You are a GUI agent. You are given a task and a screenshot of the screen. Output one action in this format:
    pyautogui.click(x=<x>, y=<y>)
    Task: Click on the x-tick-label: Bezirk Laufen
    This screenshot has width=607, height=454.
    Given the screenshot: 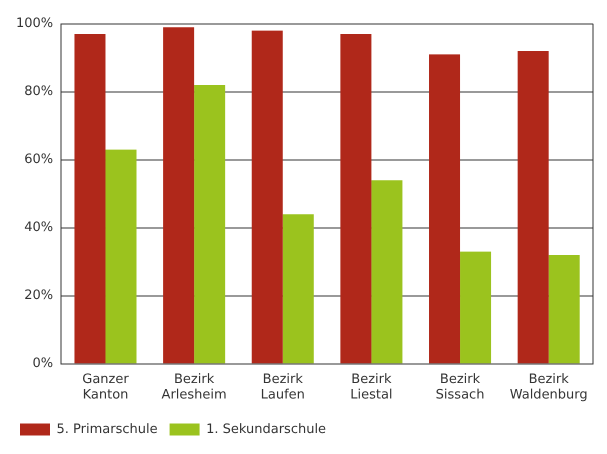 What is the action you would take?
    pyautogui.click(x=282, y=387)
    